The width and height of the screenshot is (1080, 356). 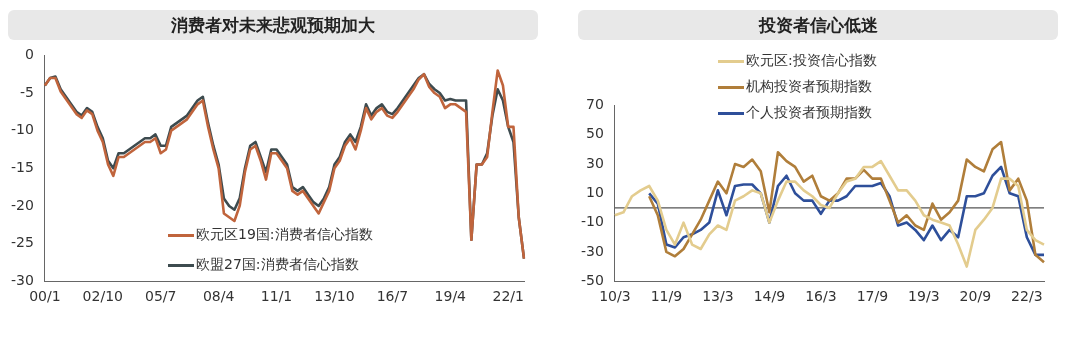 I want to click on x-tick-label: 22/1, so click(x=508, y=296).